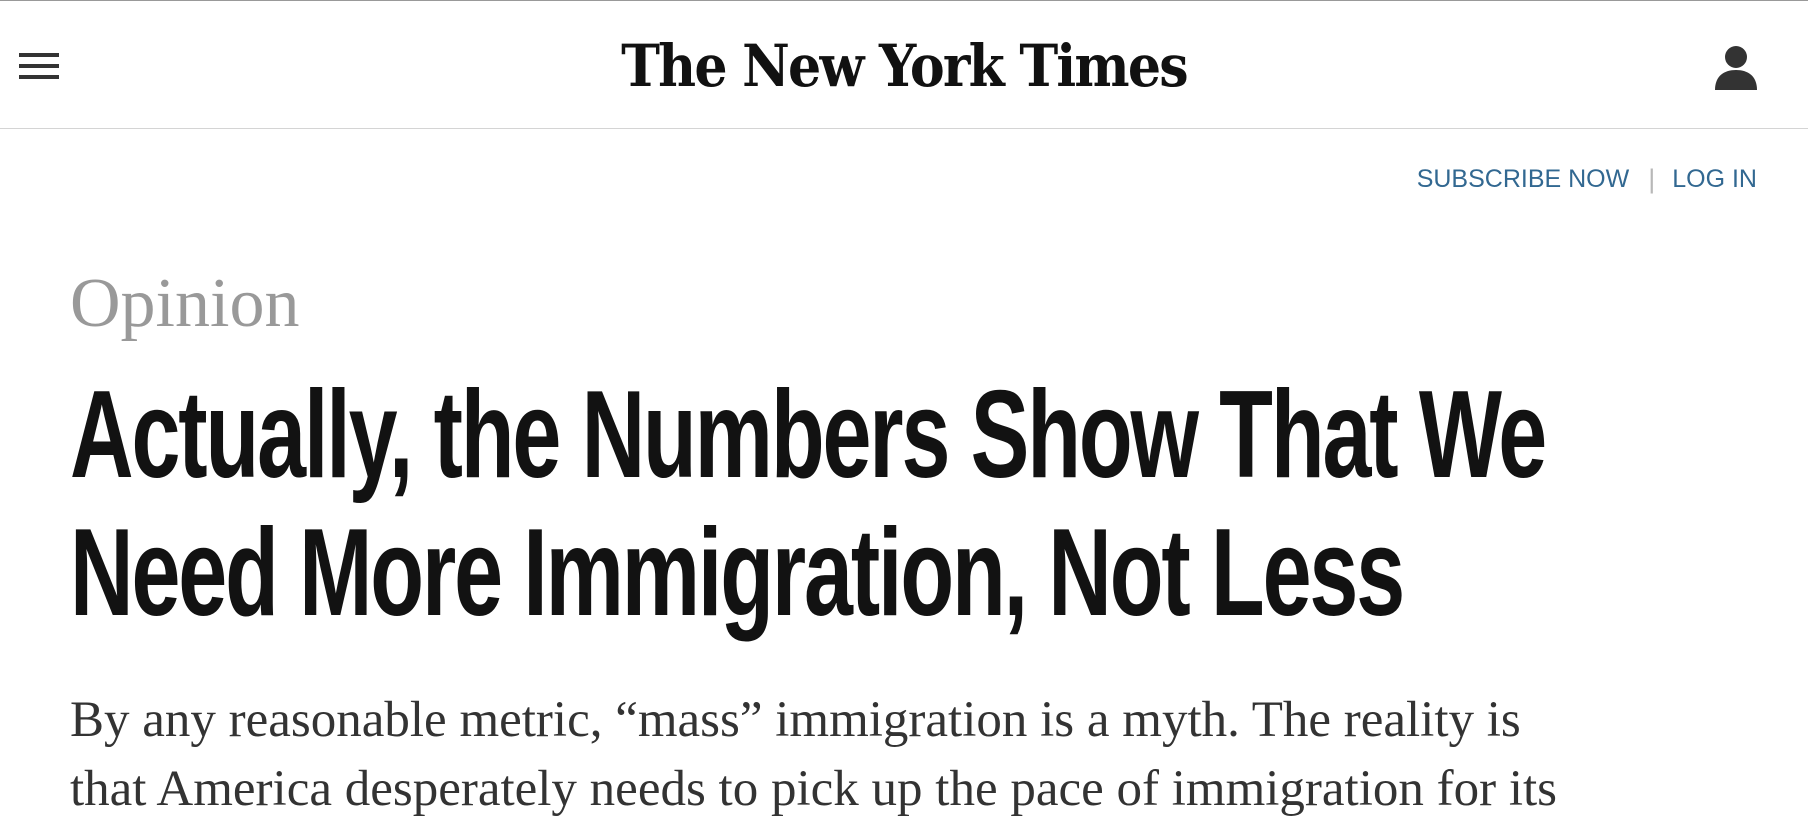 The width and height of the screenshot is (1808, 826). Describe the element at coordinates (737, 573) in the screenshot. I see `headline-line: Need More Immigration, Not Less` at that location.